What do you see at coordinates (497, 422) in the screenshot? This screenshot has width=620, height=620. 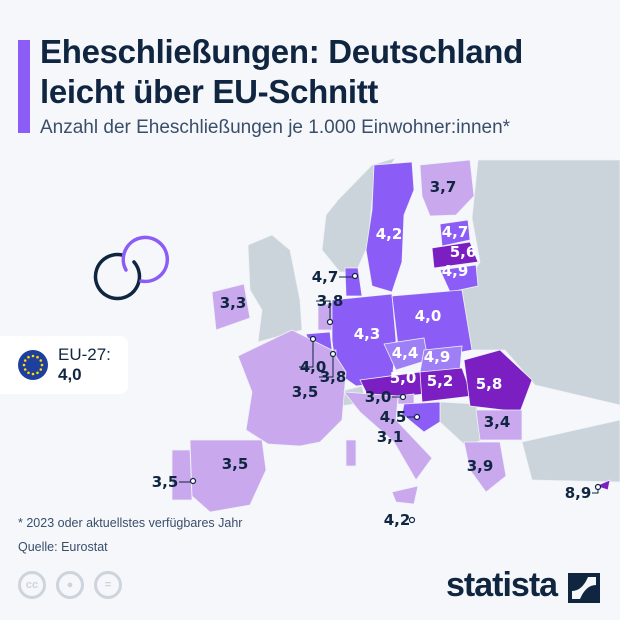 I see `value-label: 3,4` at bounding box center [497, 422].